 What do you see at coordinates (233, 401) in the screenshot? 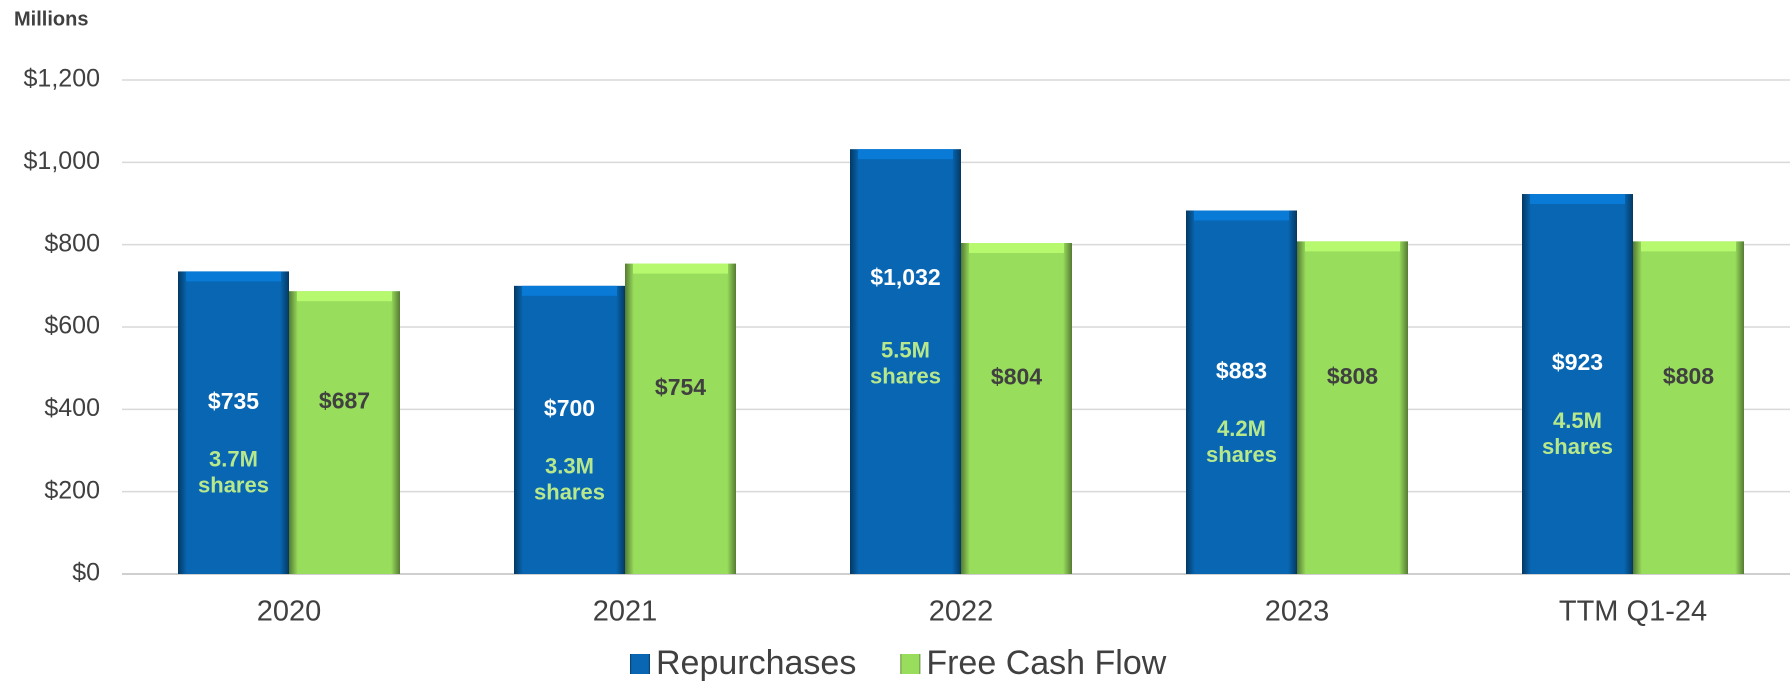
I see `value-label: $735` at bounding box center [233, 401].